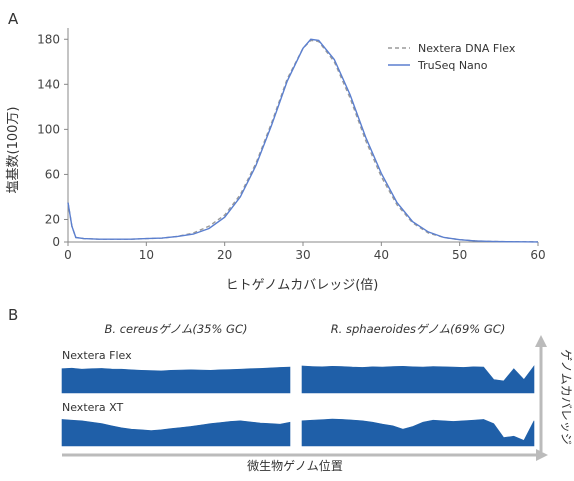 The width and height of the screenshot is (574, 481). Describe the element at coordinates (381, 255) in the screenshot. I see `x-tick-label: 40` at that location.